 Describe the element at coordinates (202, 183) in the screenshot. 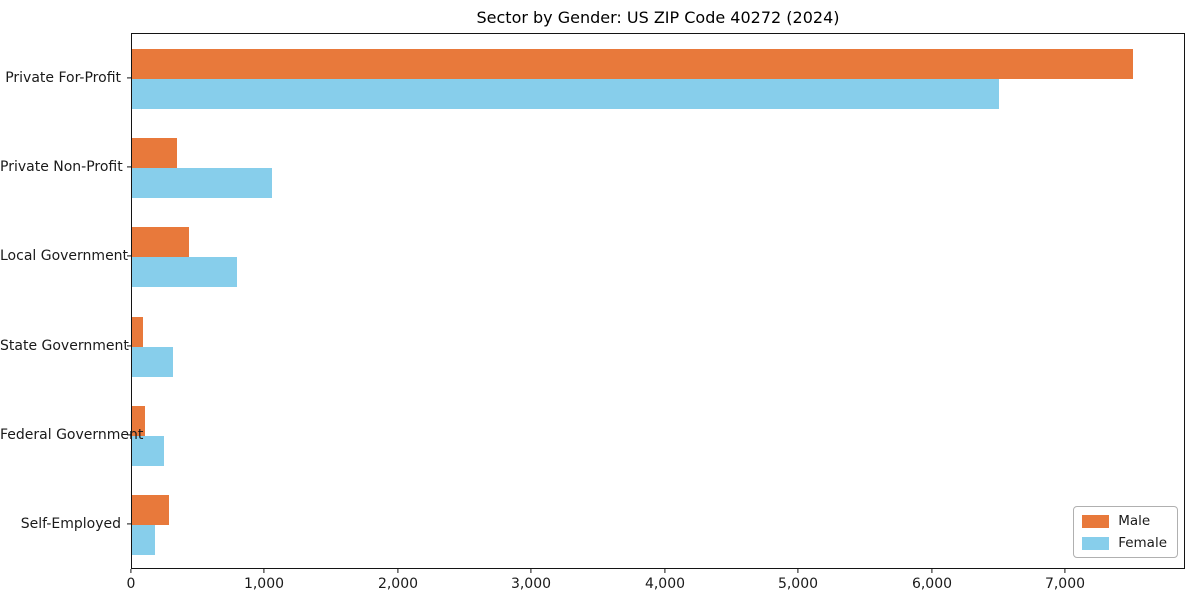

I see `bar-female-private-non-profit` at that location.